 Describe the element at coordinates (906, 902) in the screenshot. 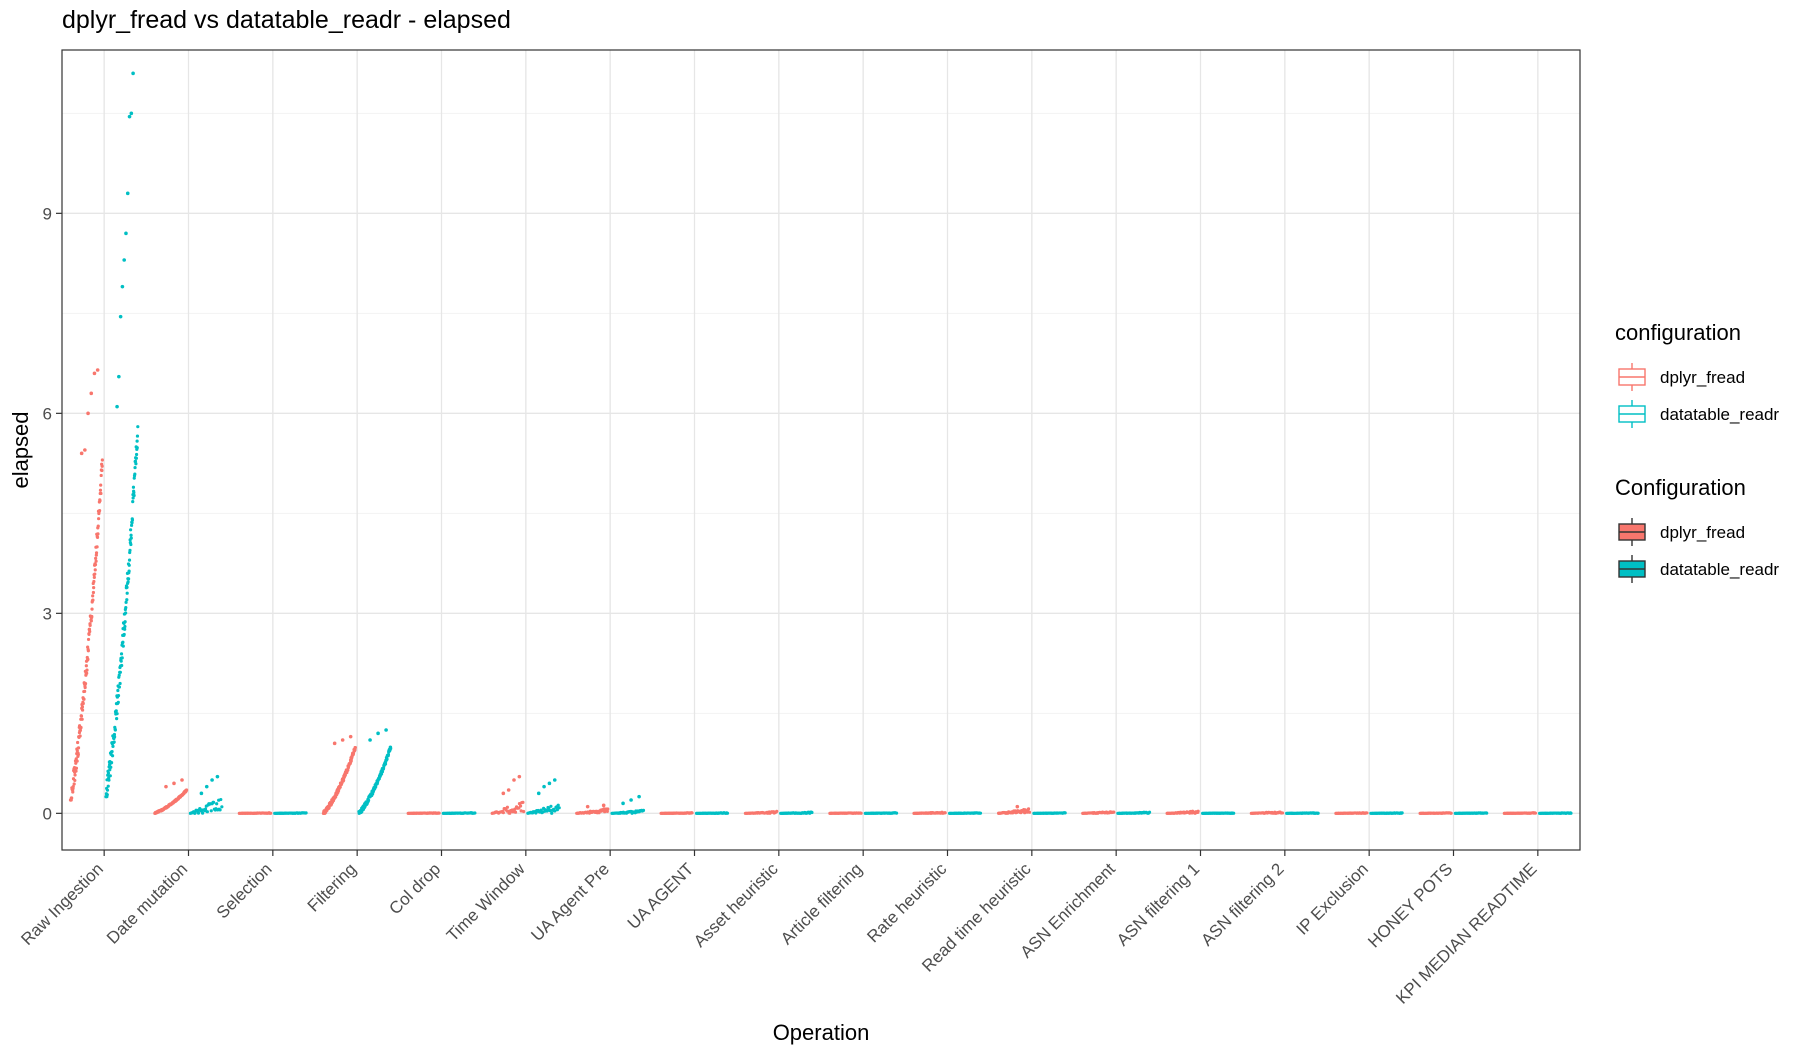

I see `x-tick-label: Rate heuristic` at that location.